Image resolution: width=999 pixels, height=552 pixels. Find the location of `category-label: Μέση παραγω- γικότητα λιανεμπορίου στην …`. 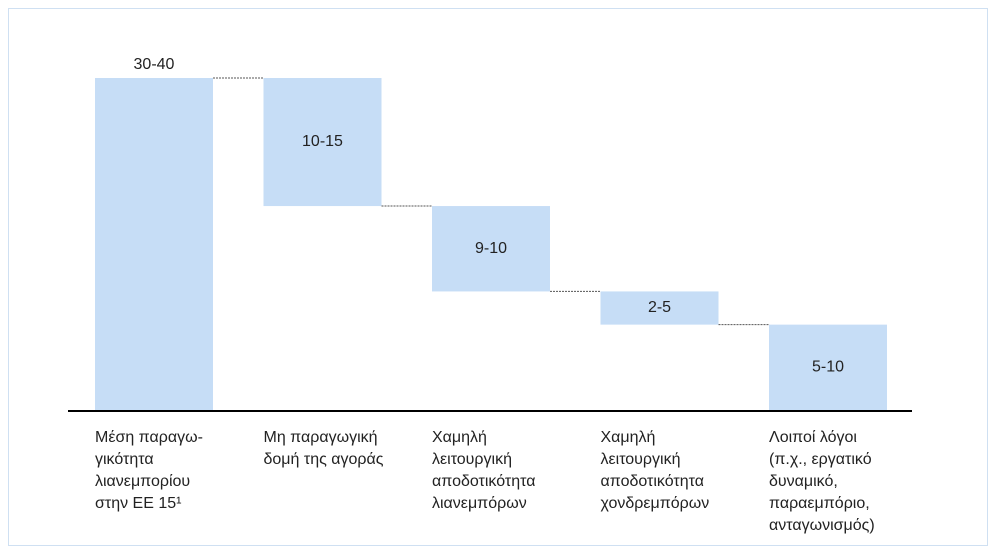

category-label: Μέση παραγω- γικότητα λιανεμπορίου στην … is located at coordinates (149, 470).